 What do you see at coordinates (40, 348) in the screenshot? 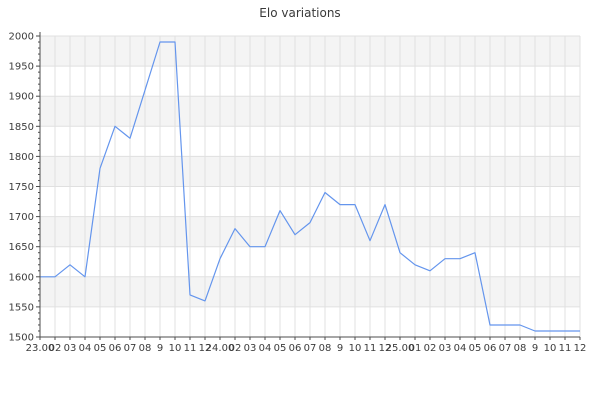
I see `x-tick-label: 23.00` at bounding box center [40, 348].